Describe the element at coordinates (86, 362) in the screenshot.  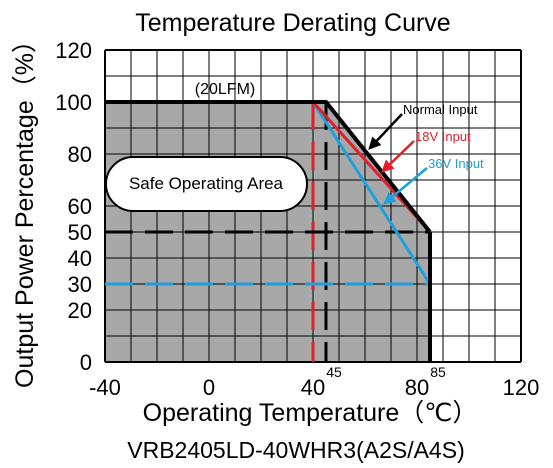
I see `y-tick-label: 0` at that location.